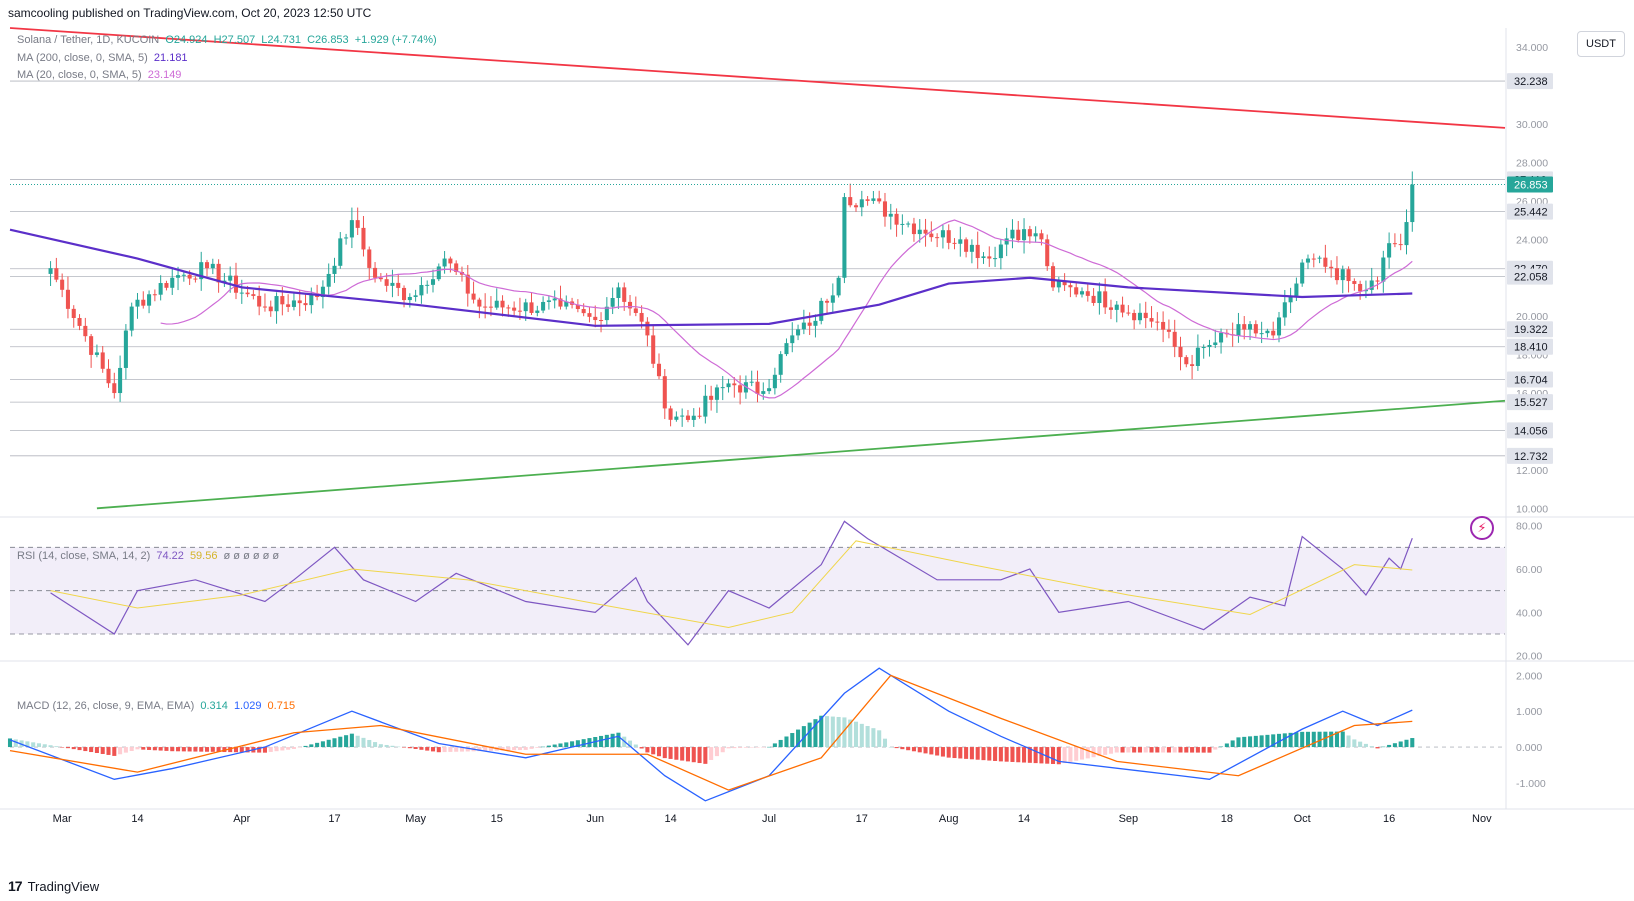  What do you see at coordinates (247, 706) in the screenshot?
I see `macd-value: 1.029` at bounding box center [247, 706].